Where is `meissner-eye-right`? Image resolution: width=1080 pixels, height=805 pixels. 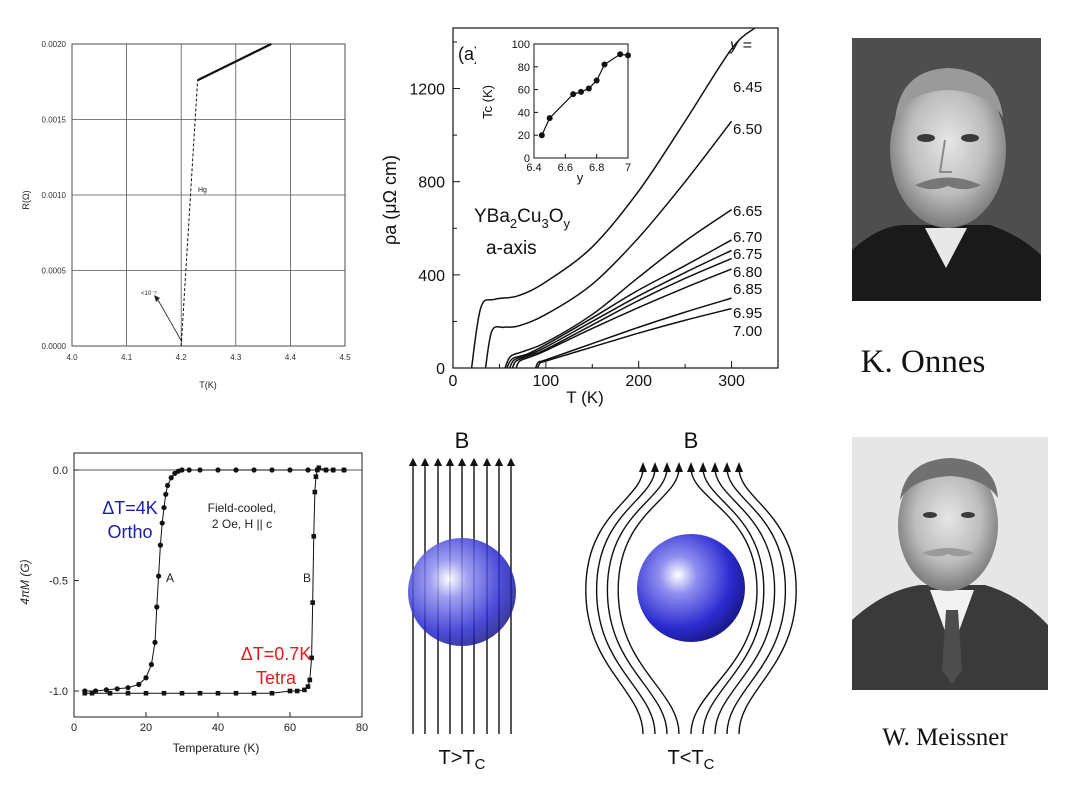 meissner-eye-right is located at coordinates (968, 515).